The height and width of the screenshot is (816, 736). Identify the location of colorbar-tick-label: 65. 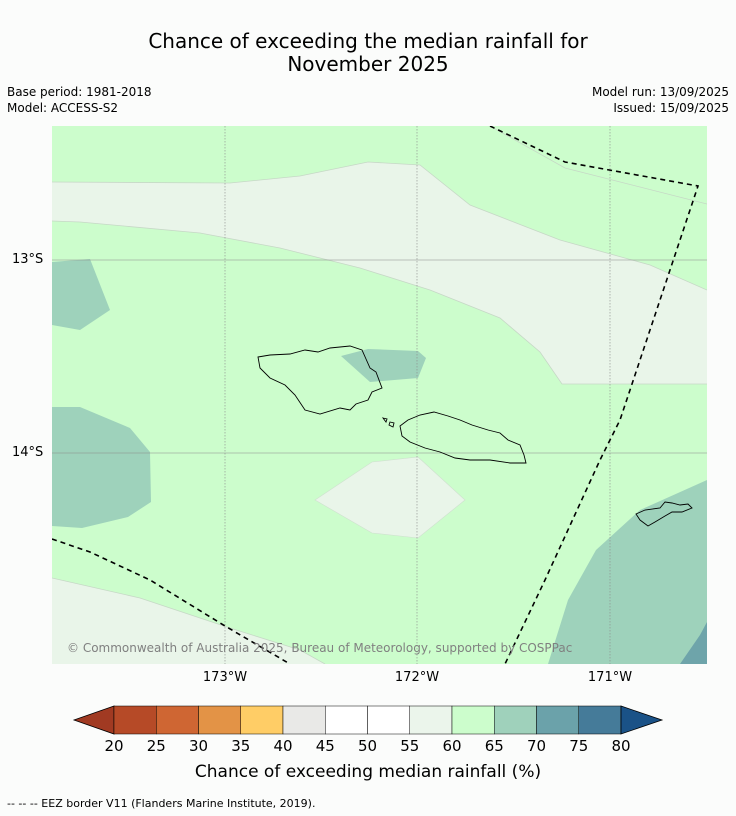
(494, 746).